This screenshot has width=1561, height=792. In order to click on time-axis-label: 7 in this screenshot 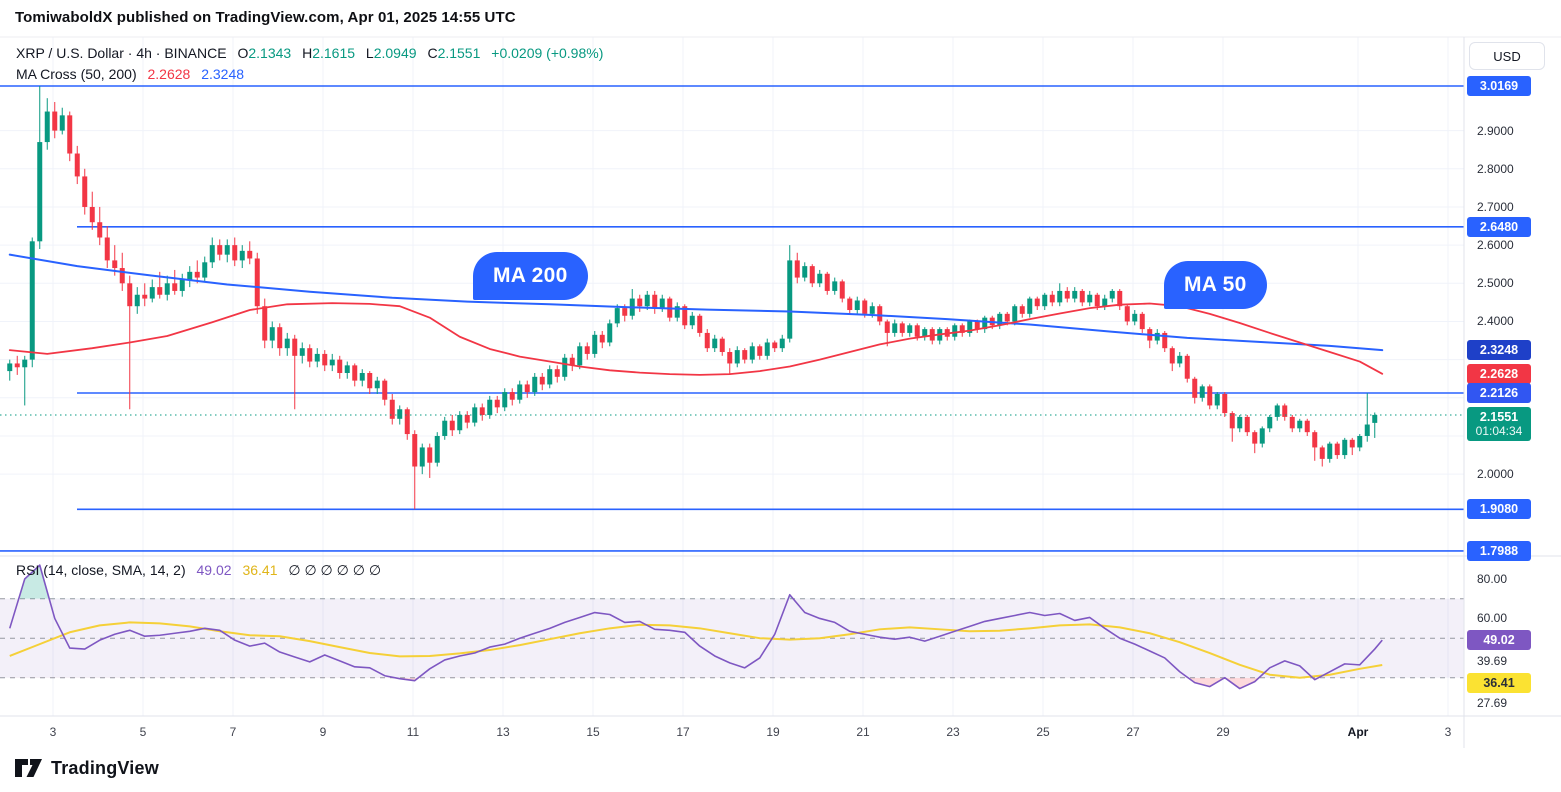, I will do `click(233, 732)`.